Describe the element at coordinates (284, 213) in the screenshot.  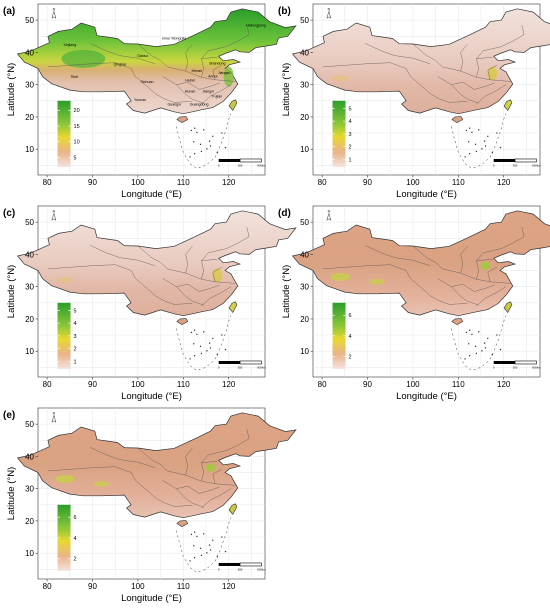
I see `panel-label: (d)` at that location.